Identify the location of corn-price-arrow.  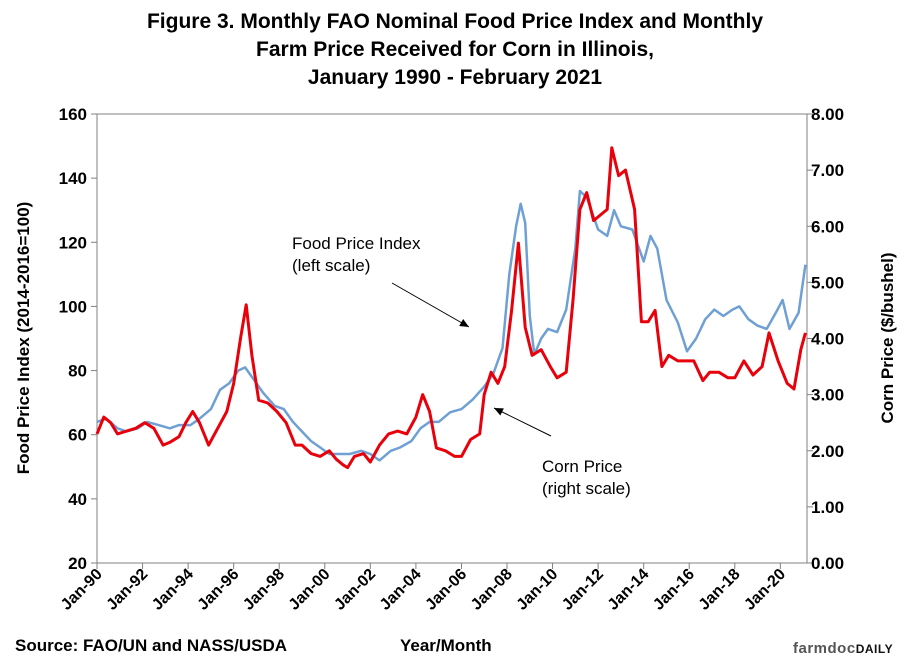
(522, 422).